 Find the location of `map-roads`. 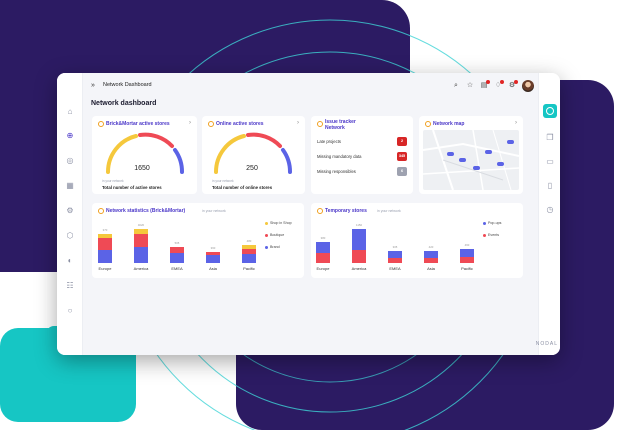

map-roads is located at coordinates (471, 160).